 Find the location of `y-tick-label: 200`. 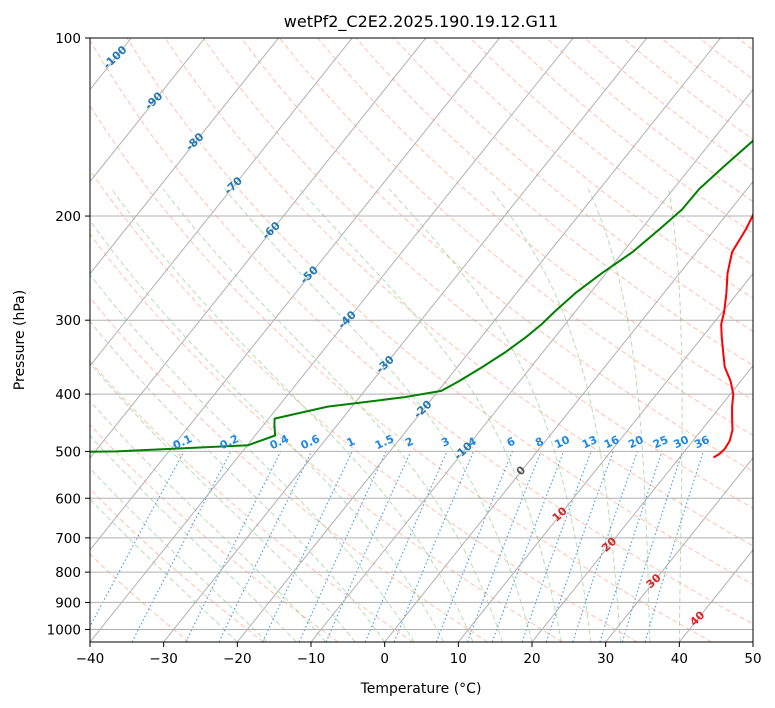

y-tick-label: 200 is located at coordinates (68, 217).